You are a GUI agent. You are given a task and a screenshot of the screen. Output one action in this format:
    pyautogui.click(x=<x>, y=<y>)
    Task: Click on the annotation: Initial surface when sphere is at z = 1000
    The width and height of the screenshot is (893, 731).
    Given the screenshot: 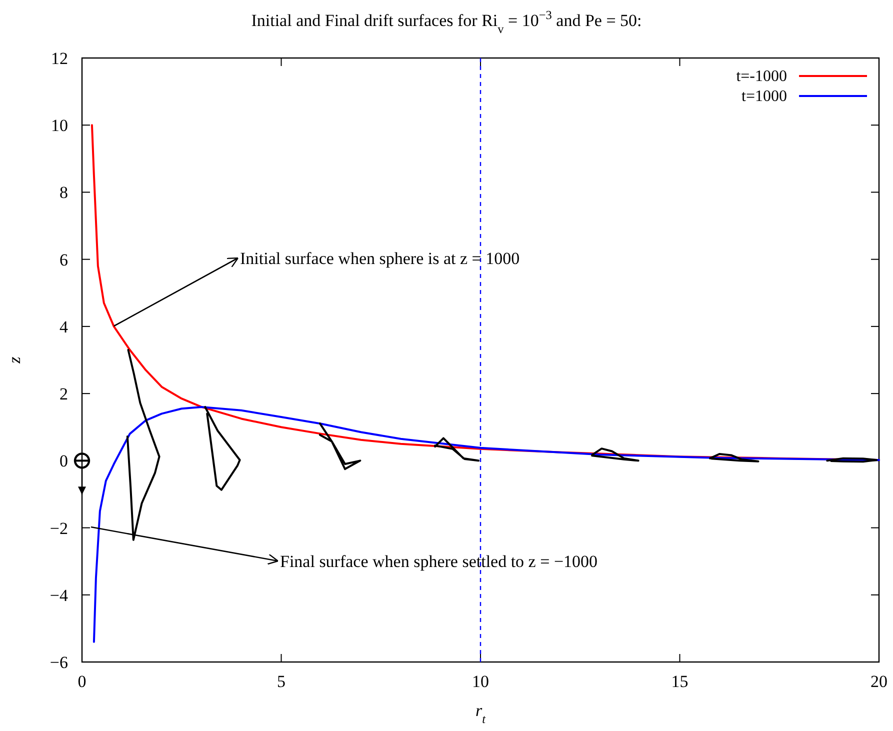 What is the action you would take?
    pyautogui.click(x=380, y=258)
    